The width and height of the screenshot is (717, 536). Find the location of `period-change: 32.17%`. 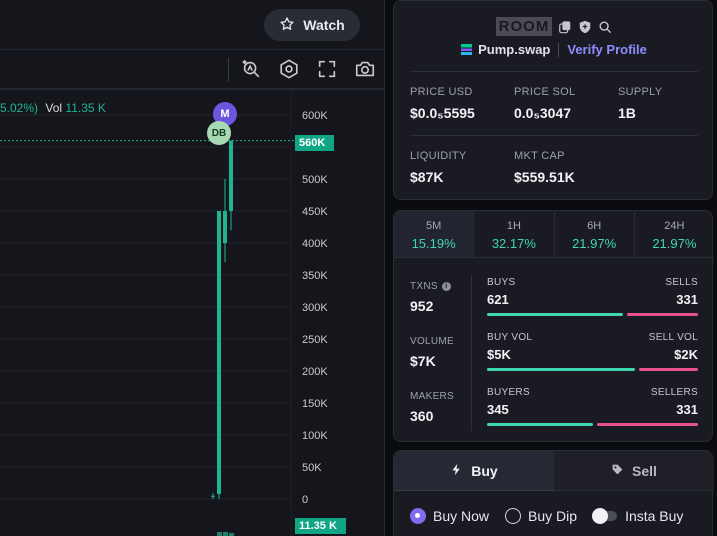

period-change: 32.17% is located at coordinates (513, 243).